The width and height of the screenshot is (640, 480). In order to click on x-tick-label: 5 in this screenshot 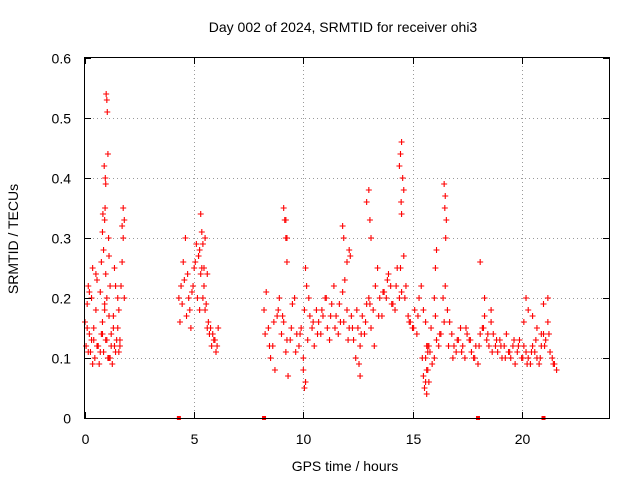, I will do `click(195, 439)`.